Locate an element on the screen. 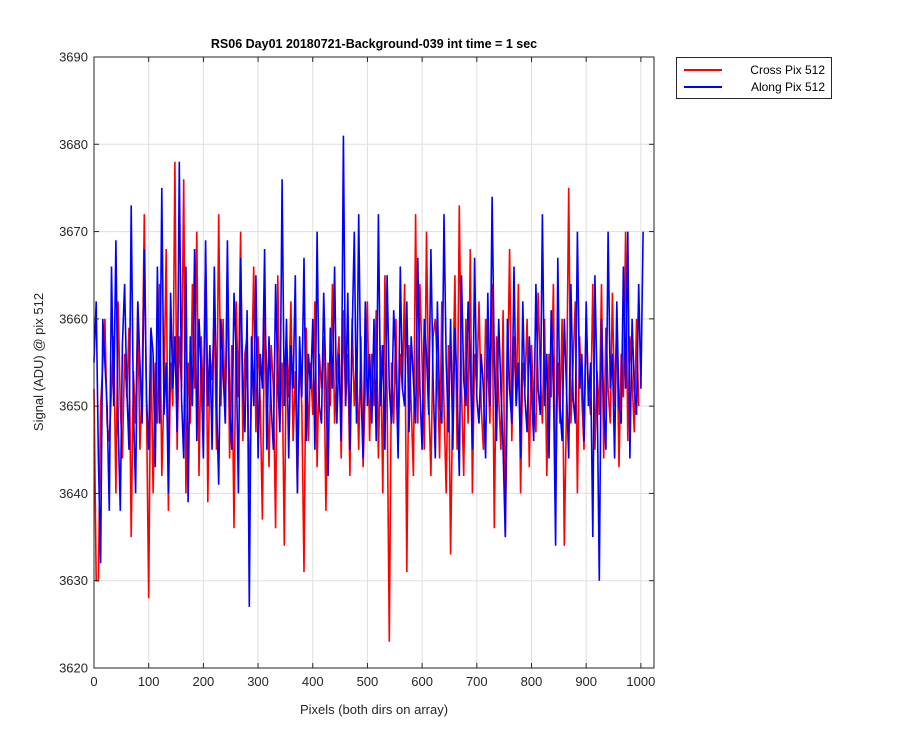  x-tick-label: 600 is located at coordinates (422, 681).